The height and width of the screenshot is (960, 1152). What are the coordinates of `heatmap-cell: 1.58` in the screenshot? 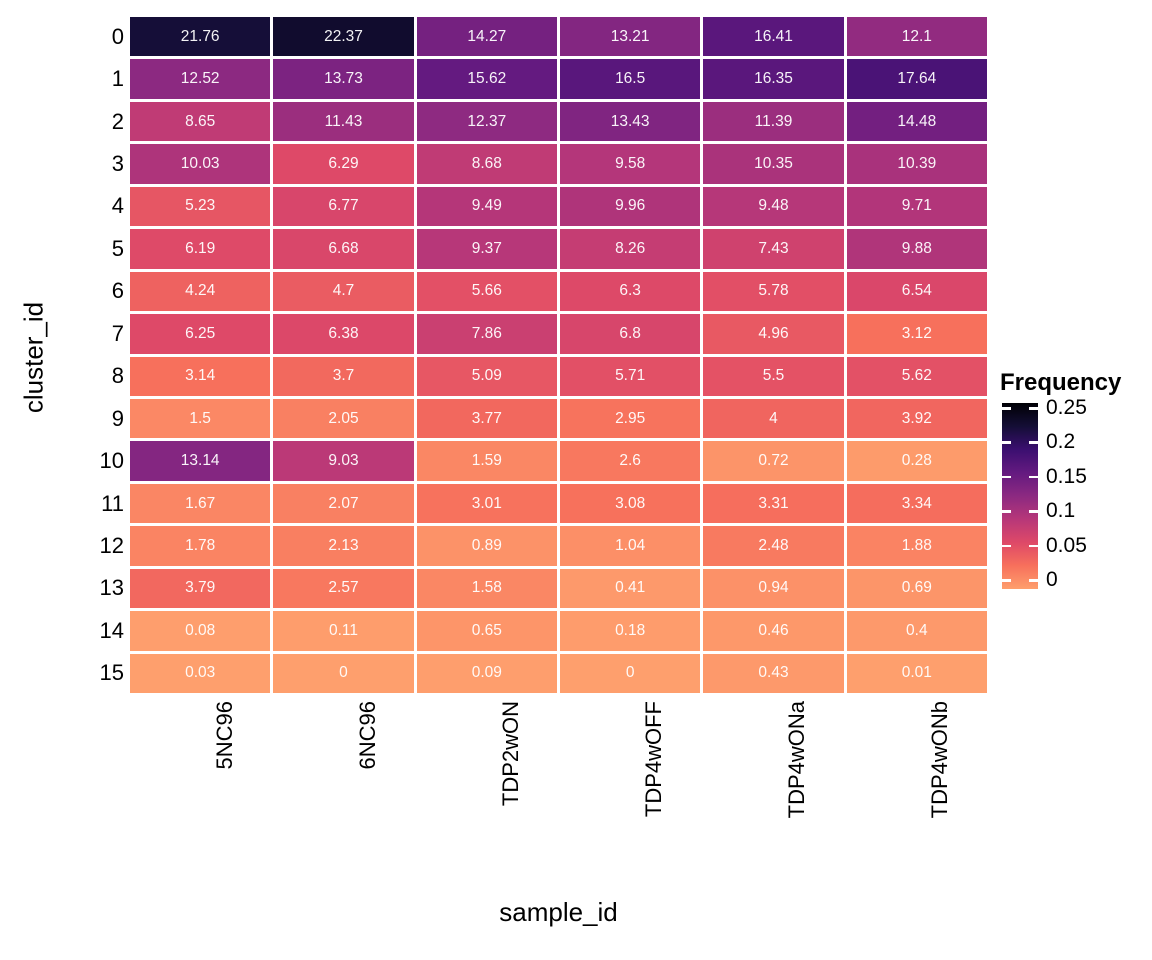 It's located at (486, 588).